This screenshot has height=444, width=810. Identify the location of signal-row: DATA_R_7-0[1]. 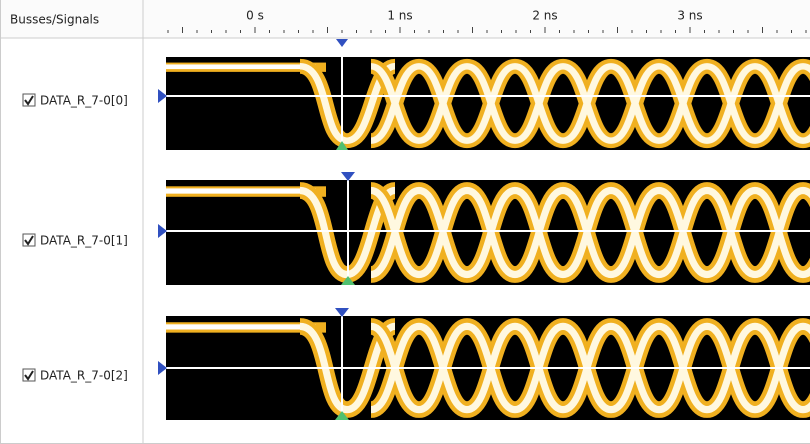
(75, 240).